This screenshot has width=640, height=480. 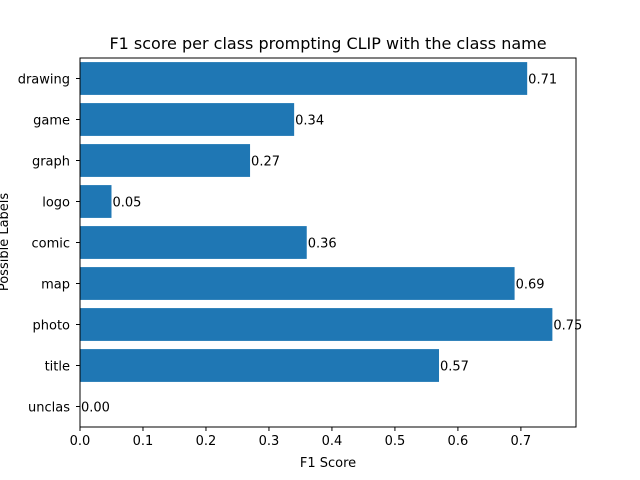 What do you see at coordinates (309, 121) in the screenshot?
I see `data-label-game: 0.34` at bounding box center [309, 121].